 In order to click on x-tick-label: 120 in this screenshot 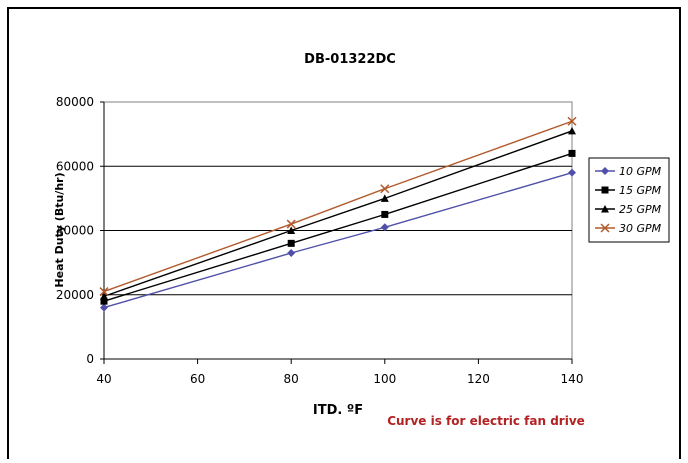, I will do `click(478, 379)`.